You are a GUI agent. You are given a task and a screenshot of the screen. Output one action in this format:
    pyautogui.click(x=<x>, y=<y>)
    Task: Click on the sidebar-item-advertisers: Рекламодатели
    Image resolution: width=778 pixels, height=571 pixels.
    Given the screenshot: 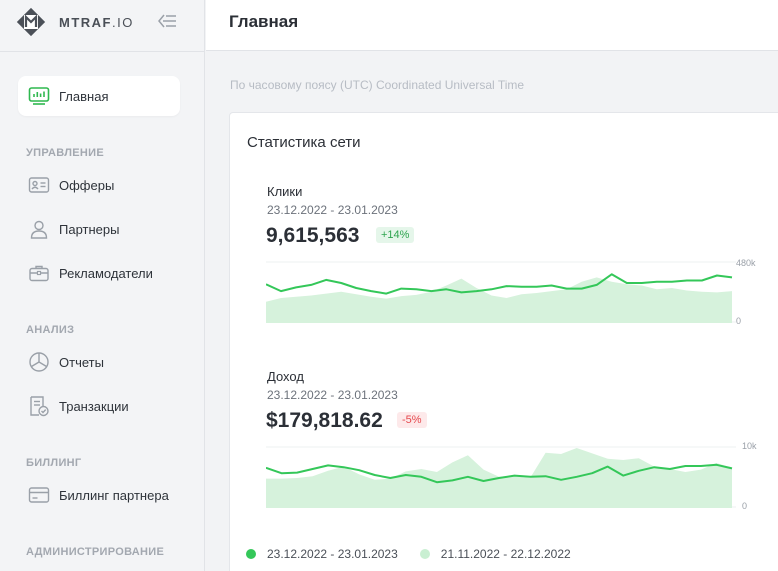 What is the action you would take?
    pyautogui.click(x=99, y=273)
    